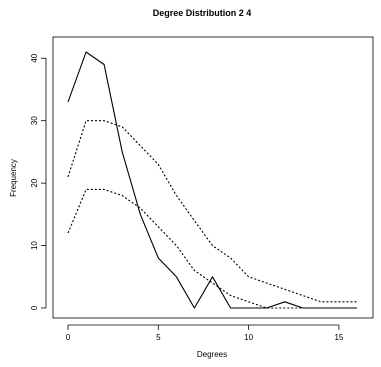 The height and width of the screenshot is (367, 381). What do you see at coordinates (248, 337) in the screenshot?
I see `x-tick-label: 10` at bounding box center [248, 337].